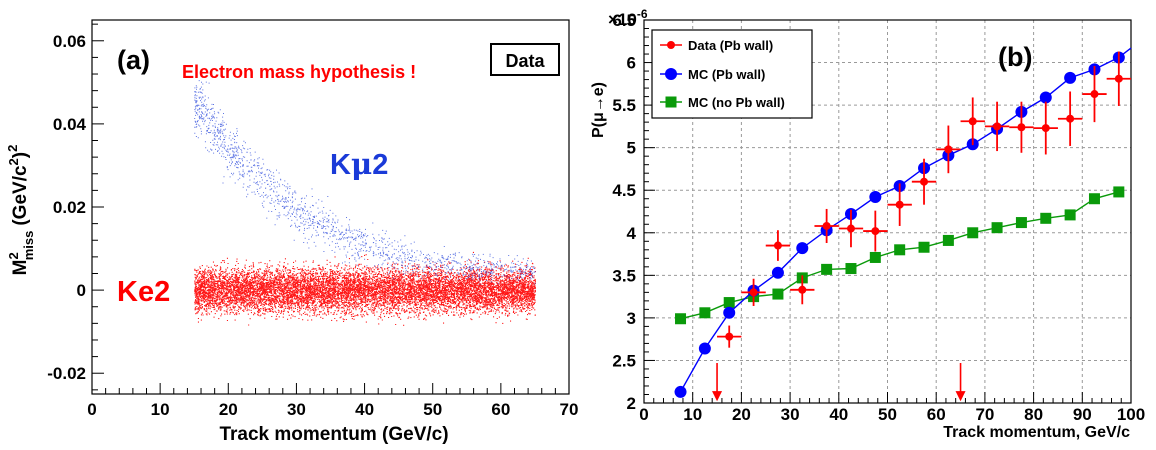  I want to click on y-axis-title-a: M2miss(GeV/c2)2, so click(20, 210).